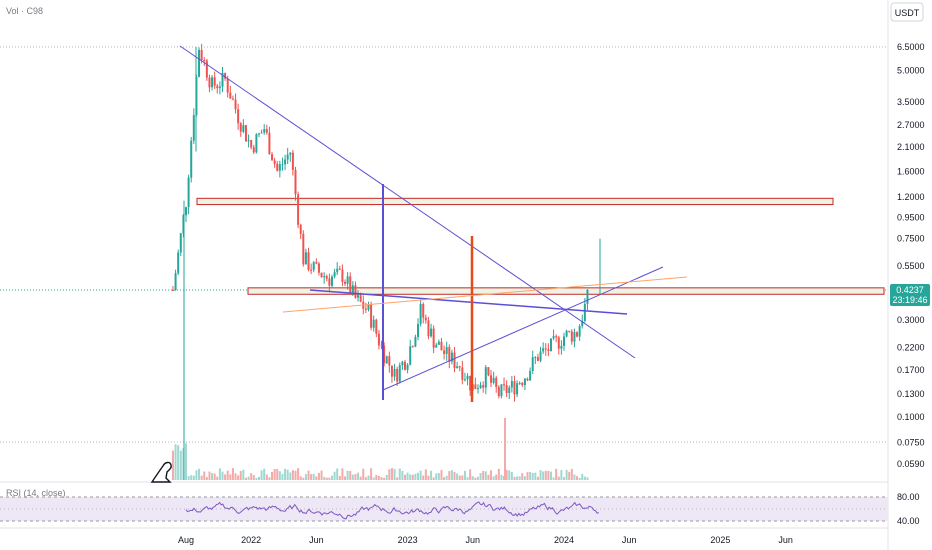 The image size is (932, 550). I want to click on last-price-badge, so click(910, 295).